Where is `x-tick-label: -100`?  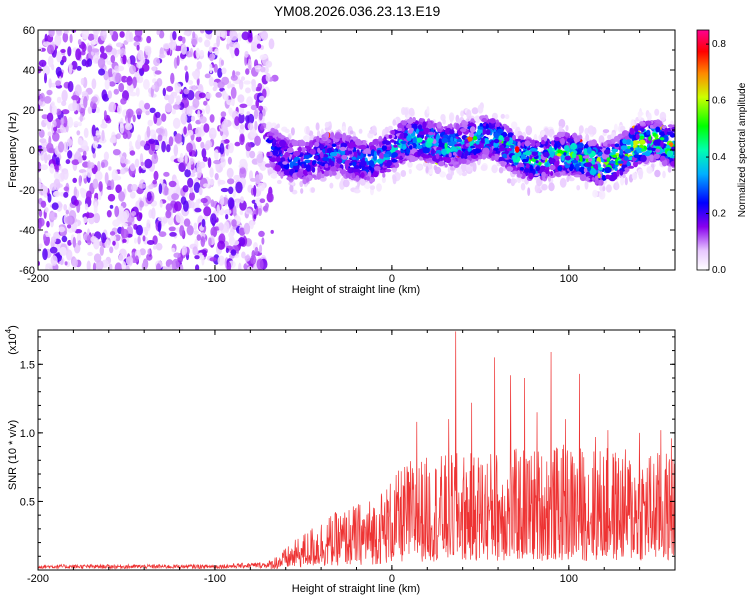 x-tick-label: -100 is located at coordinates (215, 579).